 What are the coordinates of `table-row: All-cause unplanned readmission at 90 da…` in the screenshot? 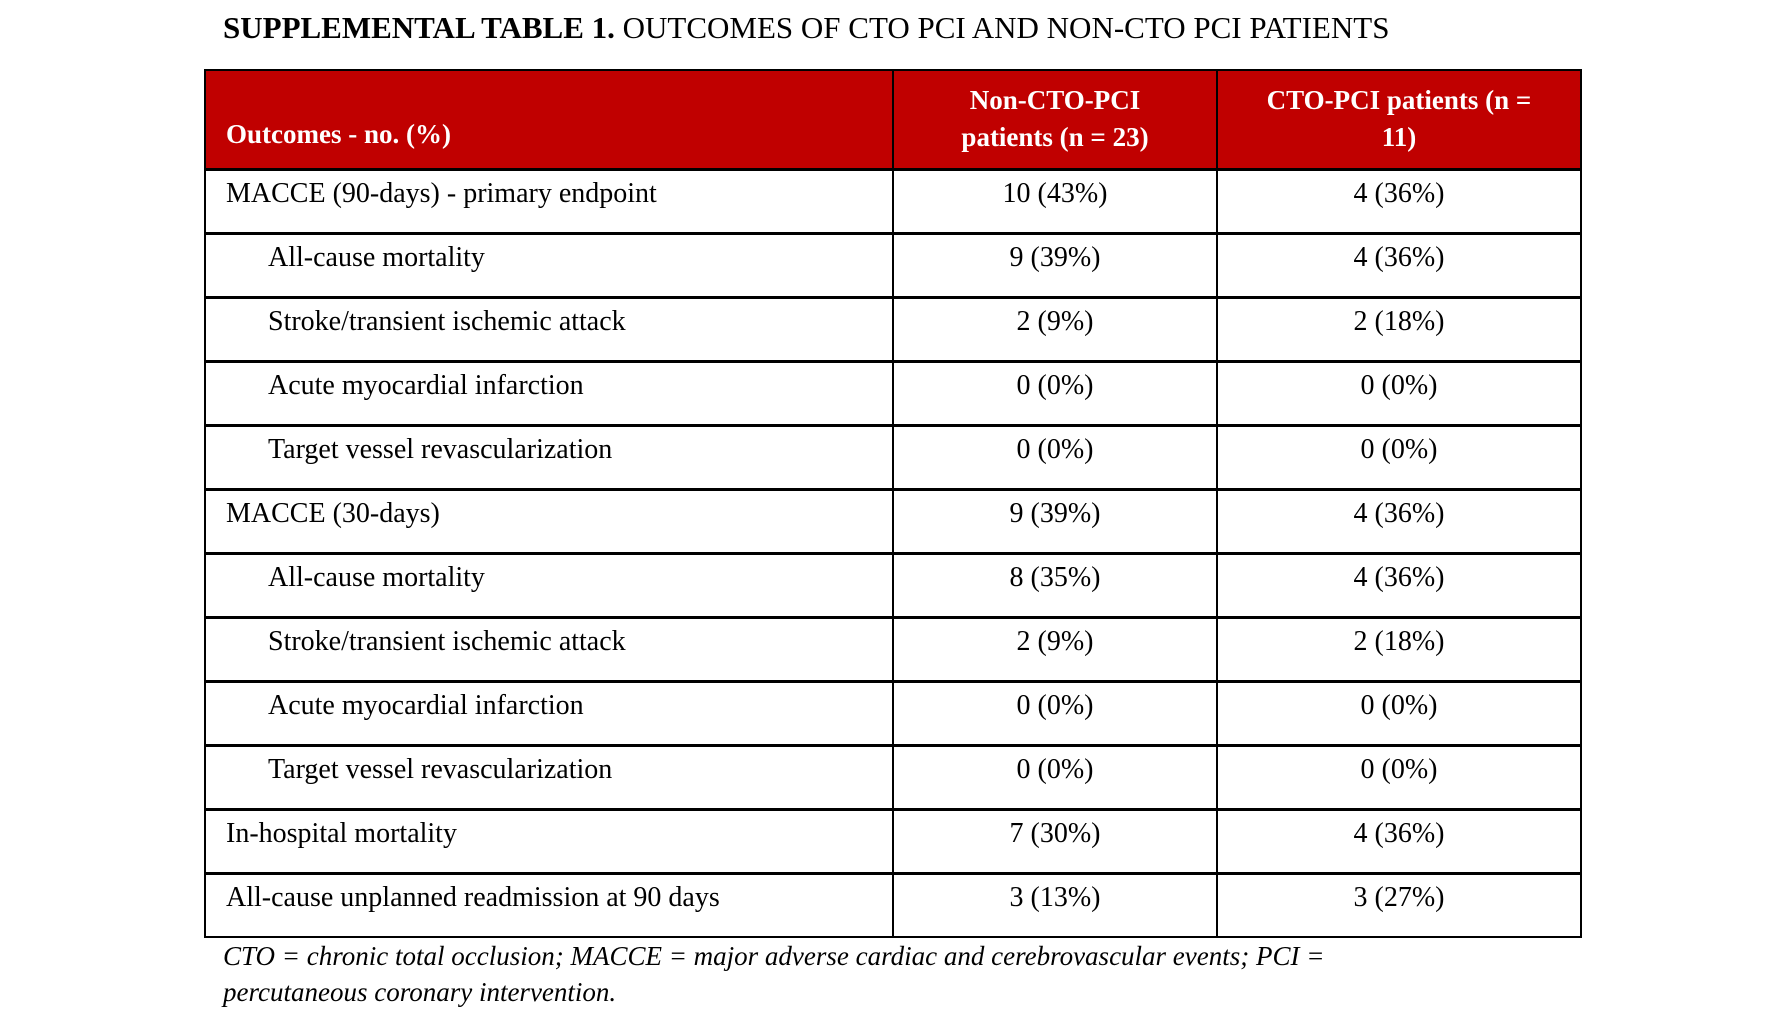 It's located at (893, 904).